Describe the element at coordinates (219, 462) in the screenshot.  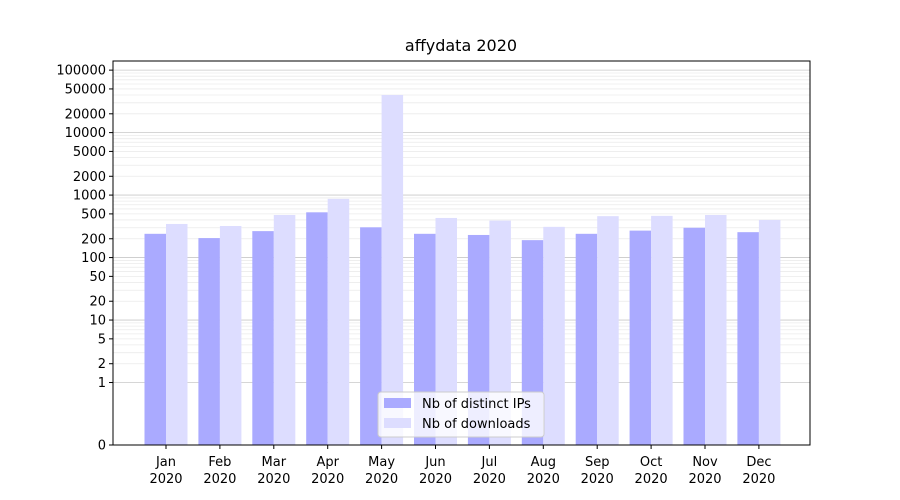
I see `x-tick-label-month: Feb` at that location.